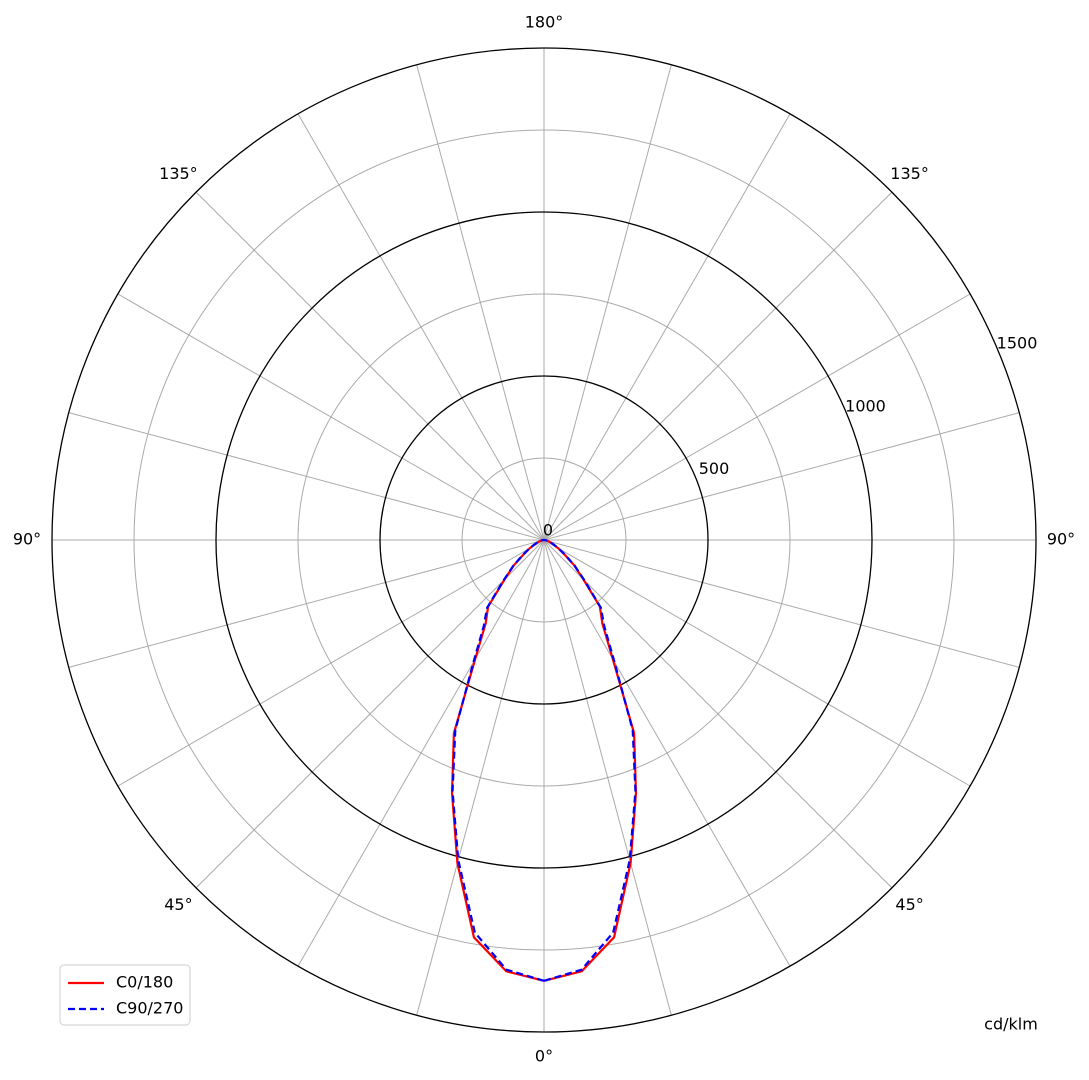 This screenshot has height=1080, width=1089. Describe the element at coordinates (149, 1008) in the screenshot. I see `legend-label: C90/270` at that location.